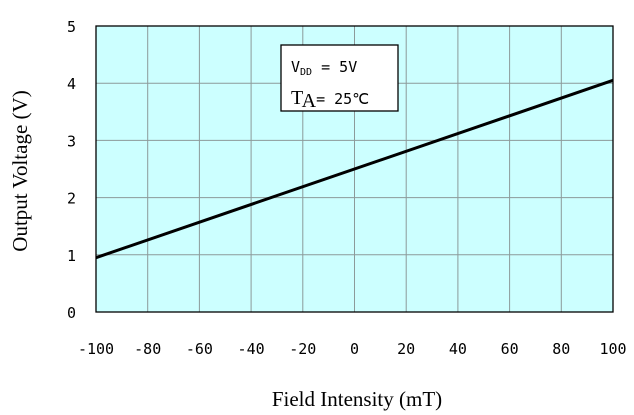 The image size is (634, 415). I want to click on y-tick-label: 3, so click(71, 141).